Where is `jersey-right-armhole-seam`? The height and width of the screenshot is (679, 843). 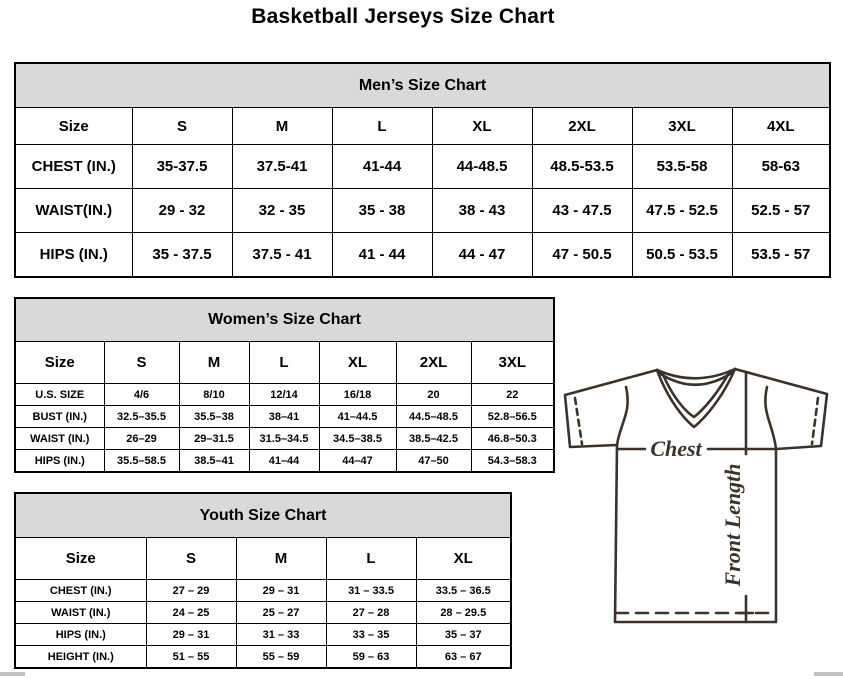 jersey-right-armhole-seam is located at coordinates (771, 418).